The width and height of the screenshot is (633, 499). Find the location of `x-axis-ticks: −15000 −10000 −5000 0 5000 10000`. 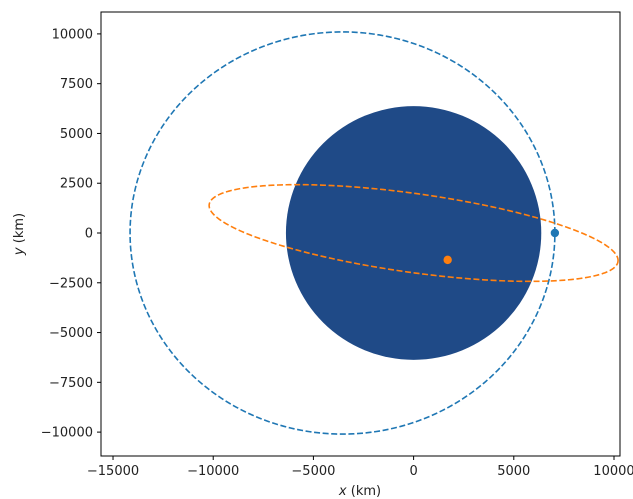

x-axis-ticks: −15000 −10000 −5000 0 5000 10000 is located at coordinates (360, 467).